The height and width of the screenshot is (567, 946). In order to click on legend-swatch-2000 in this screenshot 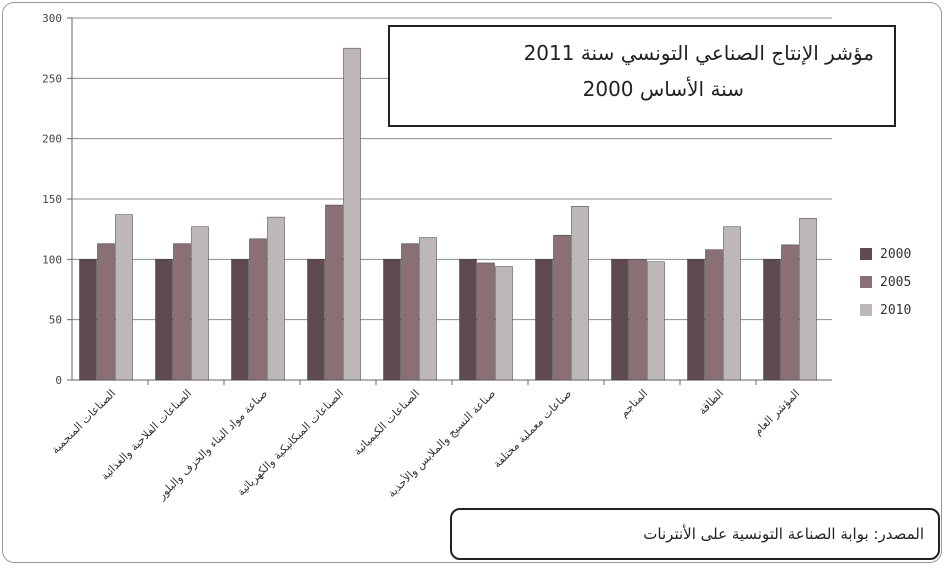, I will do `click(866, 254)`.